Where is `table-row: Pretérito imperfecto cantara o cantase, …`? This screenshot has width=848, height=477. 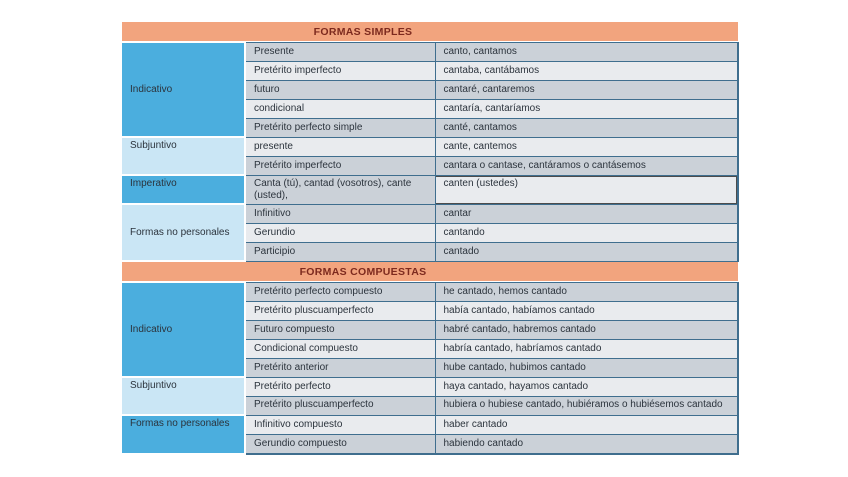 table-row: Pretérito imperfecto cantara o cantase, … is located at coordinates (430, 165).